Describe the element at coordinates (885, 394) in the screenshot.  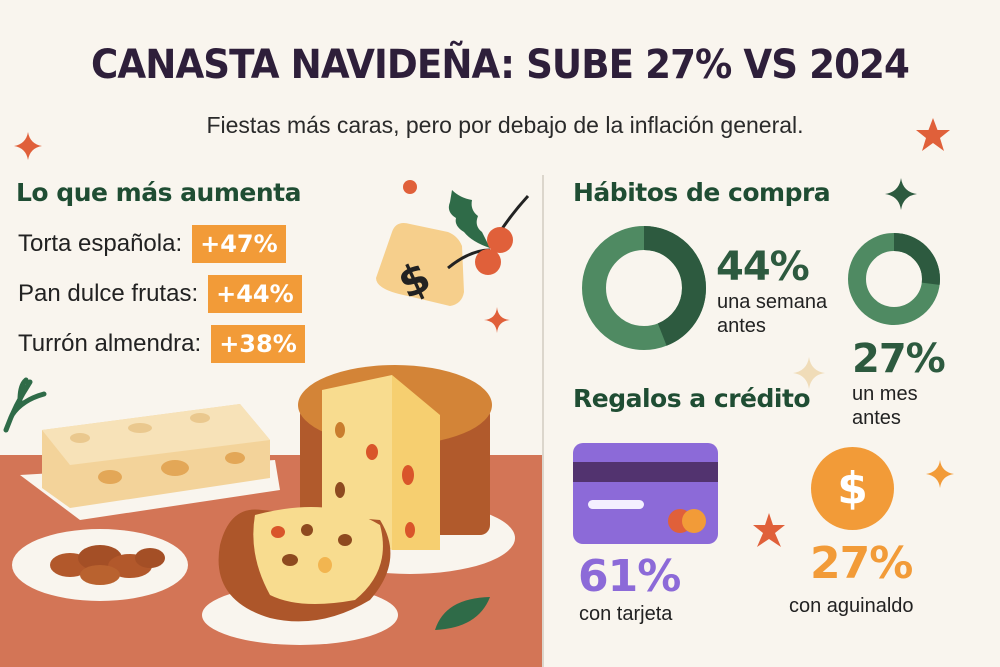
I see `month-caption-line1: un mes` at that location.